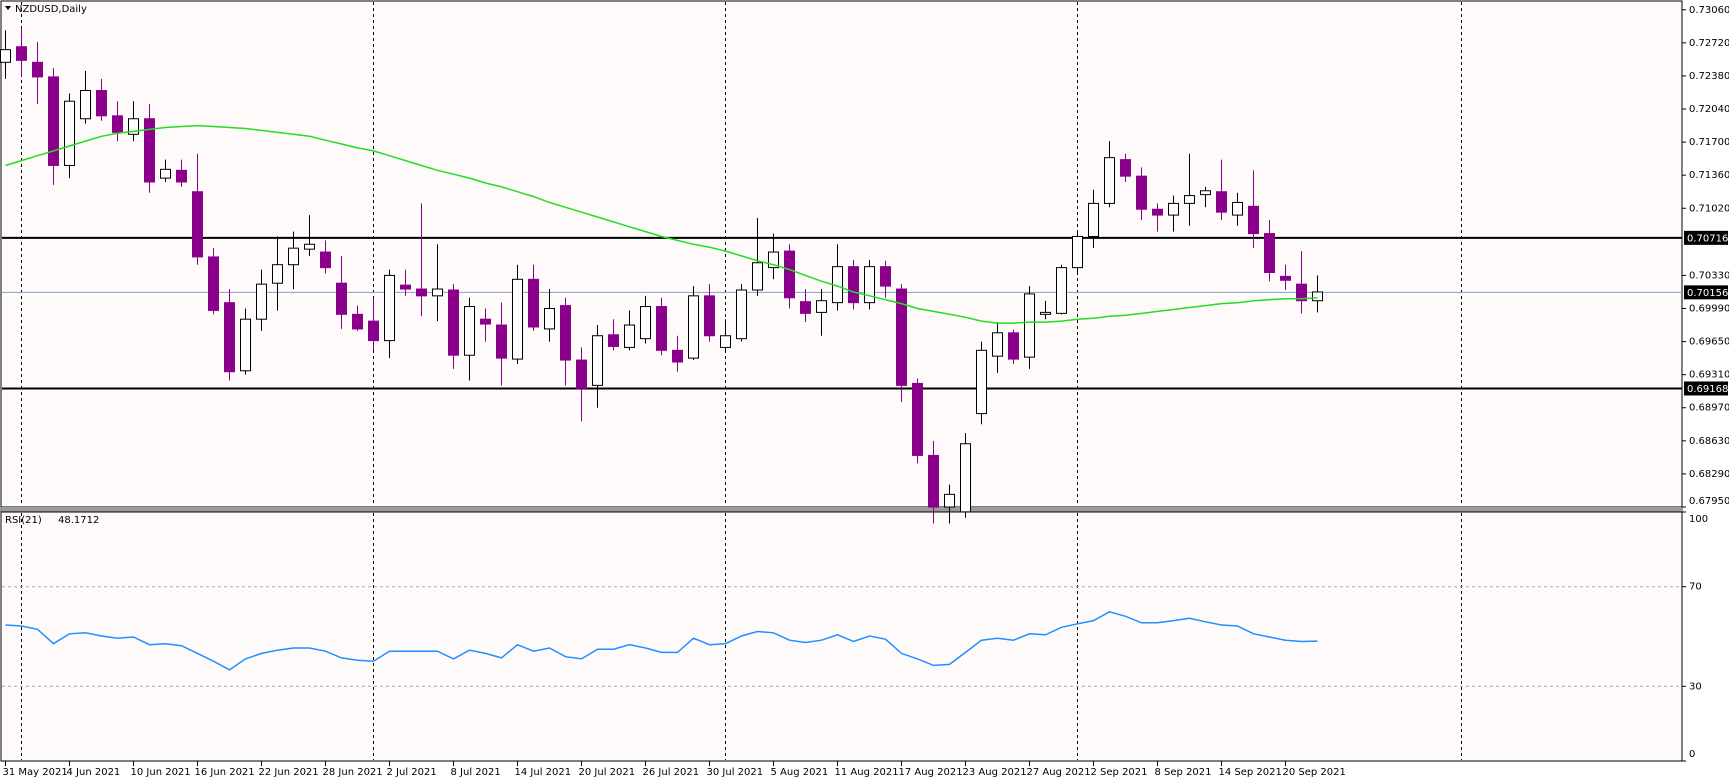 The image size is (1729, 781). What do you see at coordinates (1119, 772) in the screenshot?
I see `x-tick-label: 2 Sep 2021` at bounding box center [1119, 772].